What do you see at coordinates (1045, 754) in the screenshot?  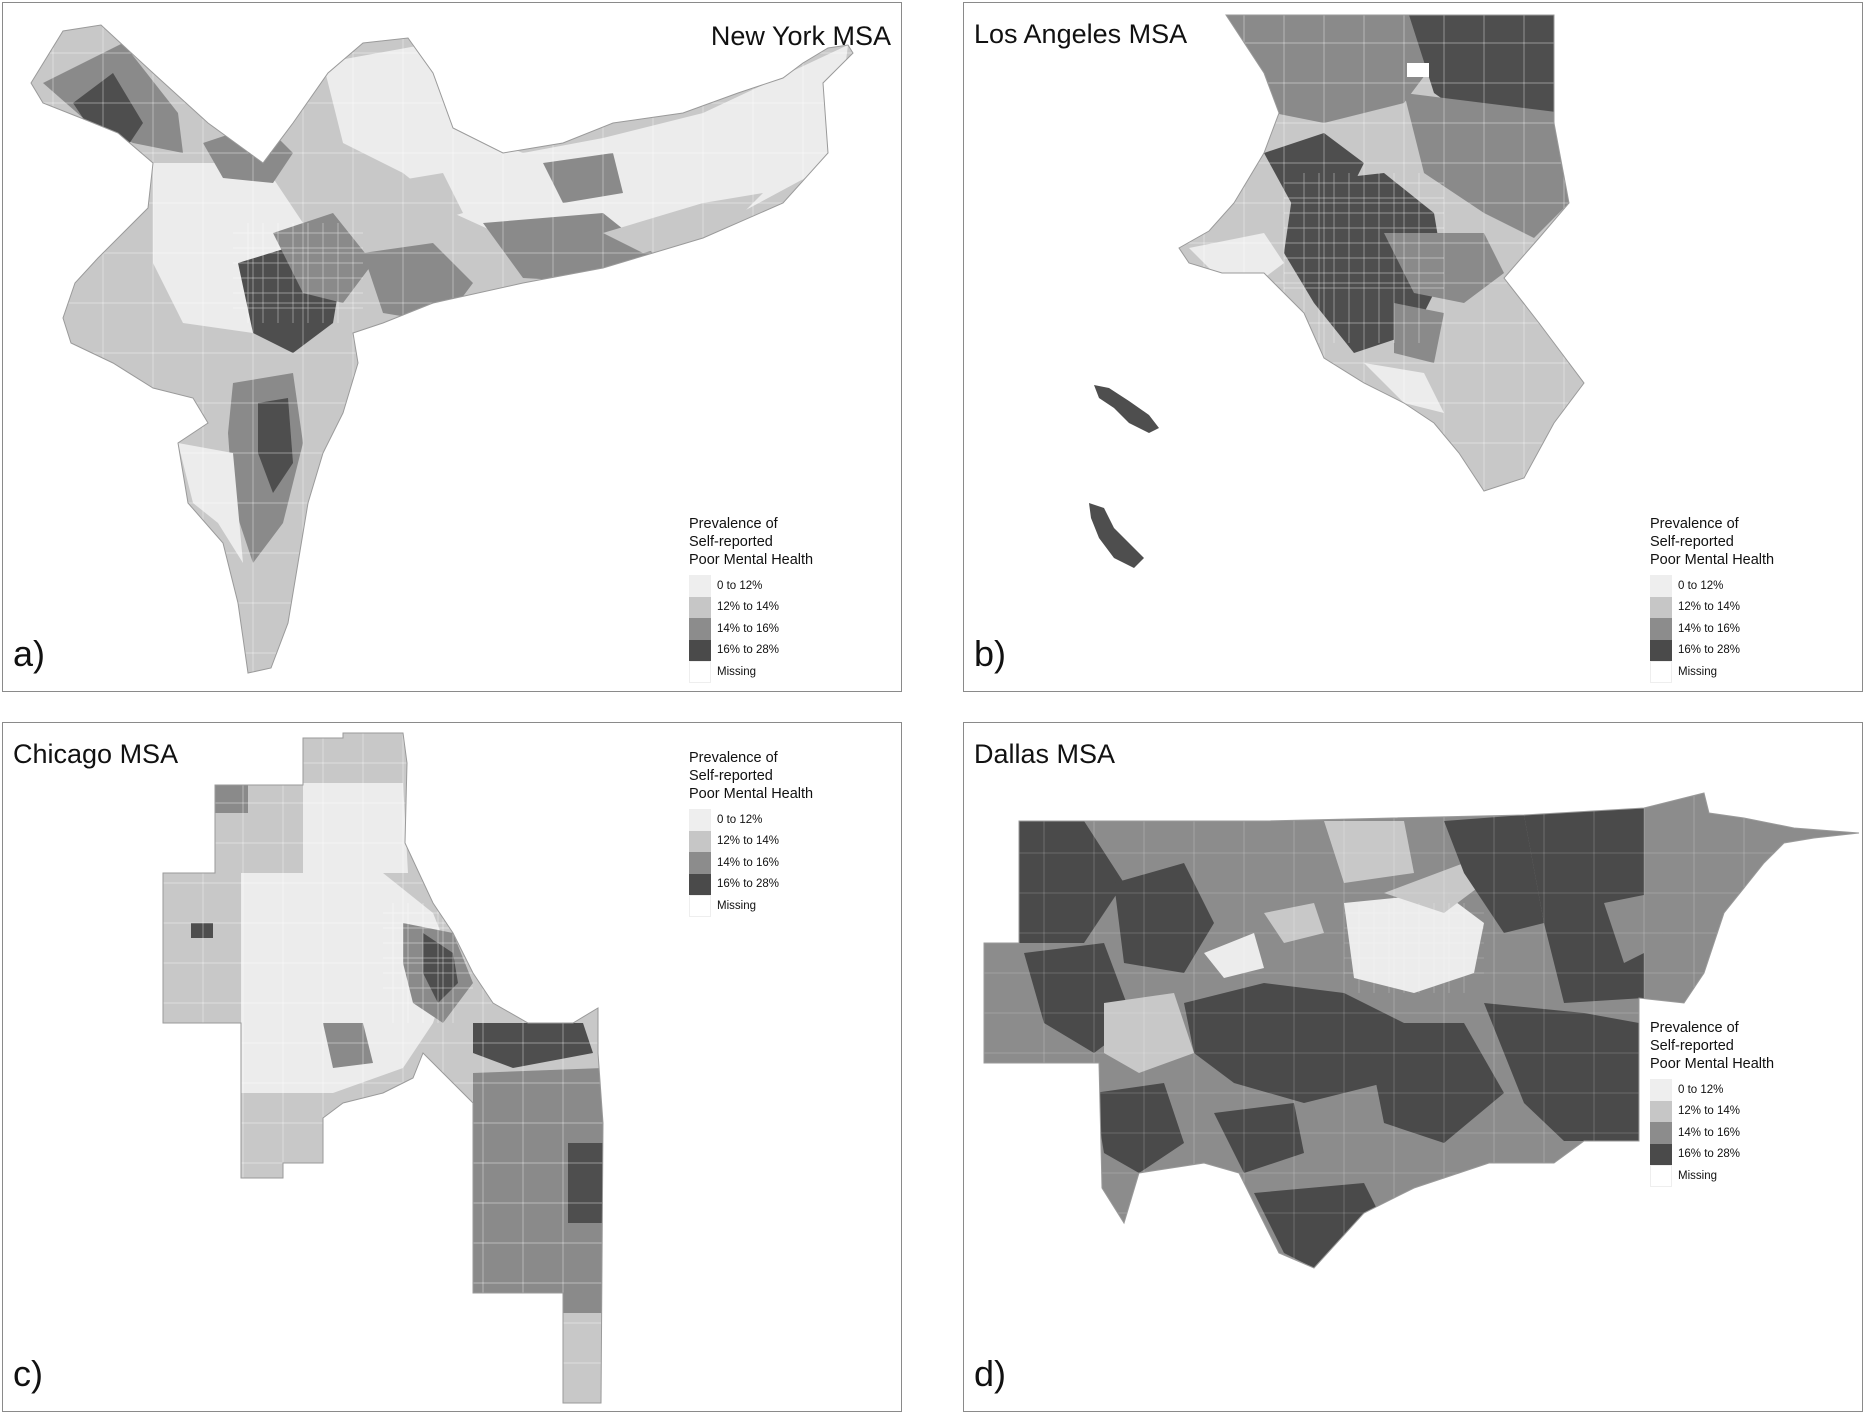 I see `panel-title: Dallas MSA` at bounding box center [1045, 754].